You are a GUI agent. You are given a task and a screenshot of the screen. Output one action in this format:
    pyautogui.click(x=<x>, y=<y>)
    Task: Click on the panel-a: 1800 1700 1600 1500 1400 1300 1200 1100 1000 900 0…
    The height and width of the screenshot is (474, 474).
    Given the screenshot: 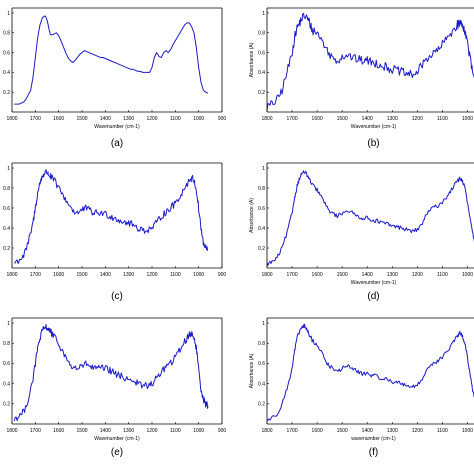 What is the action you would take?
    pyautogui.click(x=115, y=78)
    